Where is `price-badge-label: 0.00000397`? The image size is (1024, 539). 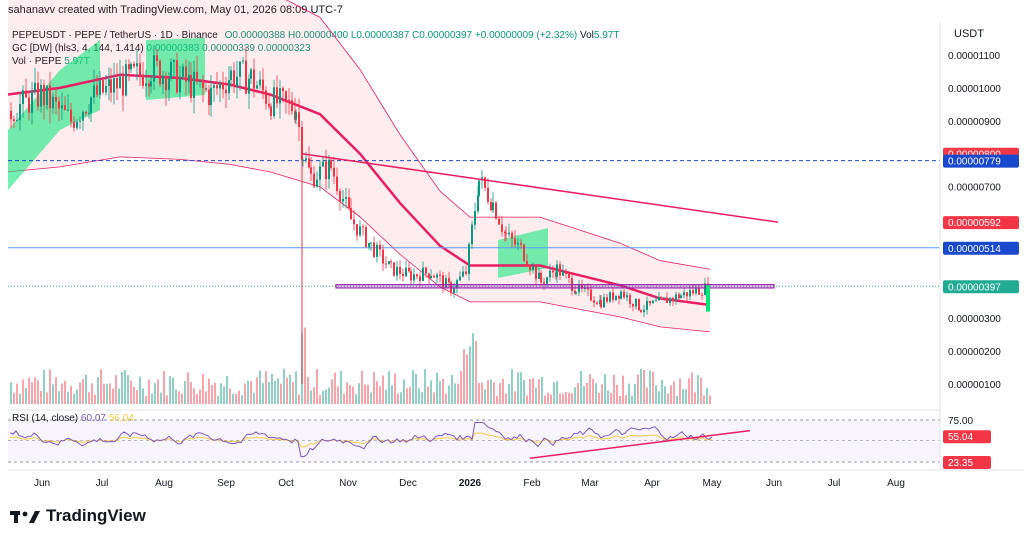
price-badge-label: 0.00000397 is located at coordinates (974, 287).